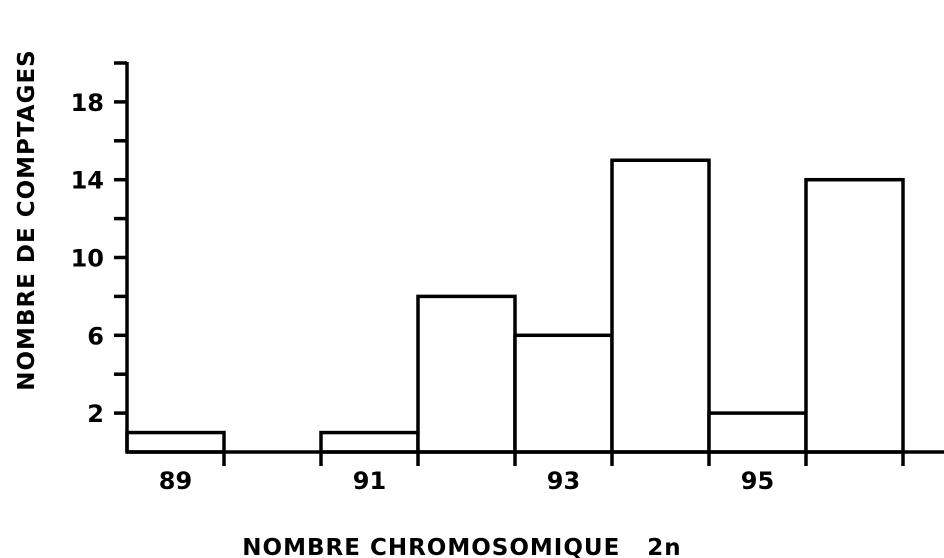 The width and height of the screenshot is (944, 558). Describe the element at coordinates (461, 546) in the screenshot. I see `x-axis-title: NOMBRE CHROMOSOMIQUE 2n` at that location.